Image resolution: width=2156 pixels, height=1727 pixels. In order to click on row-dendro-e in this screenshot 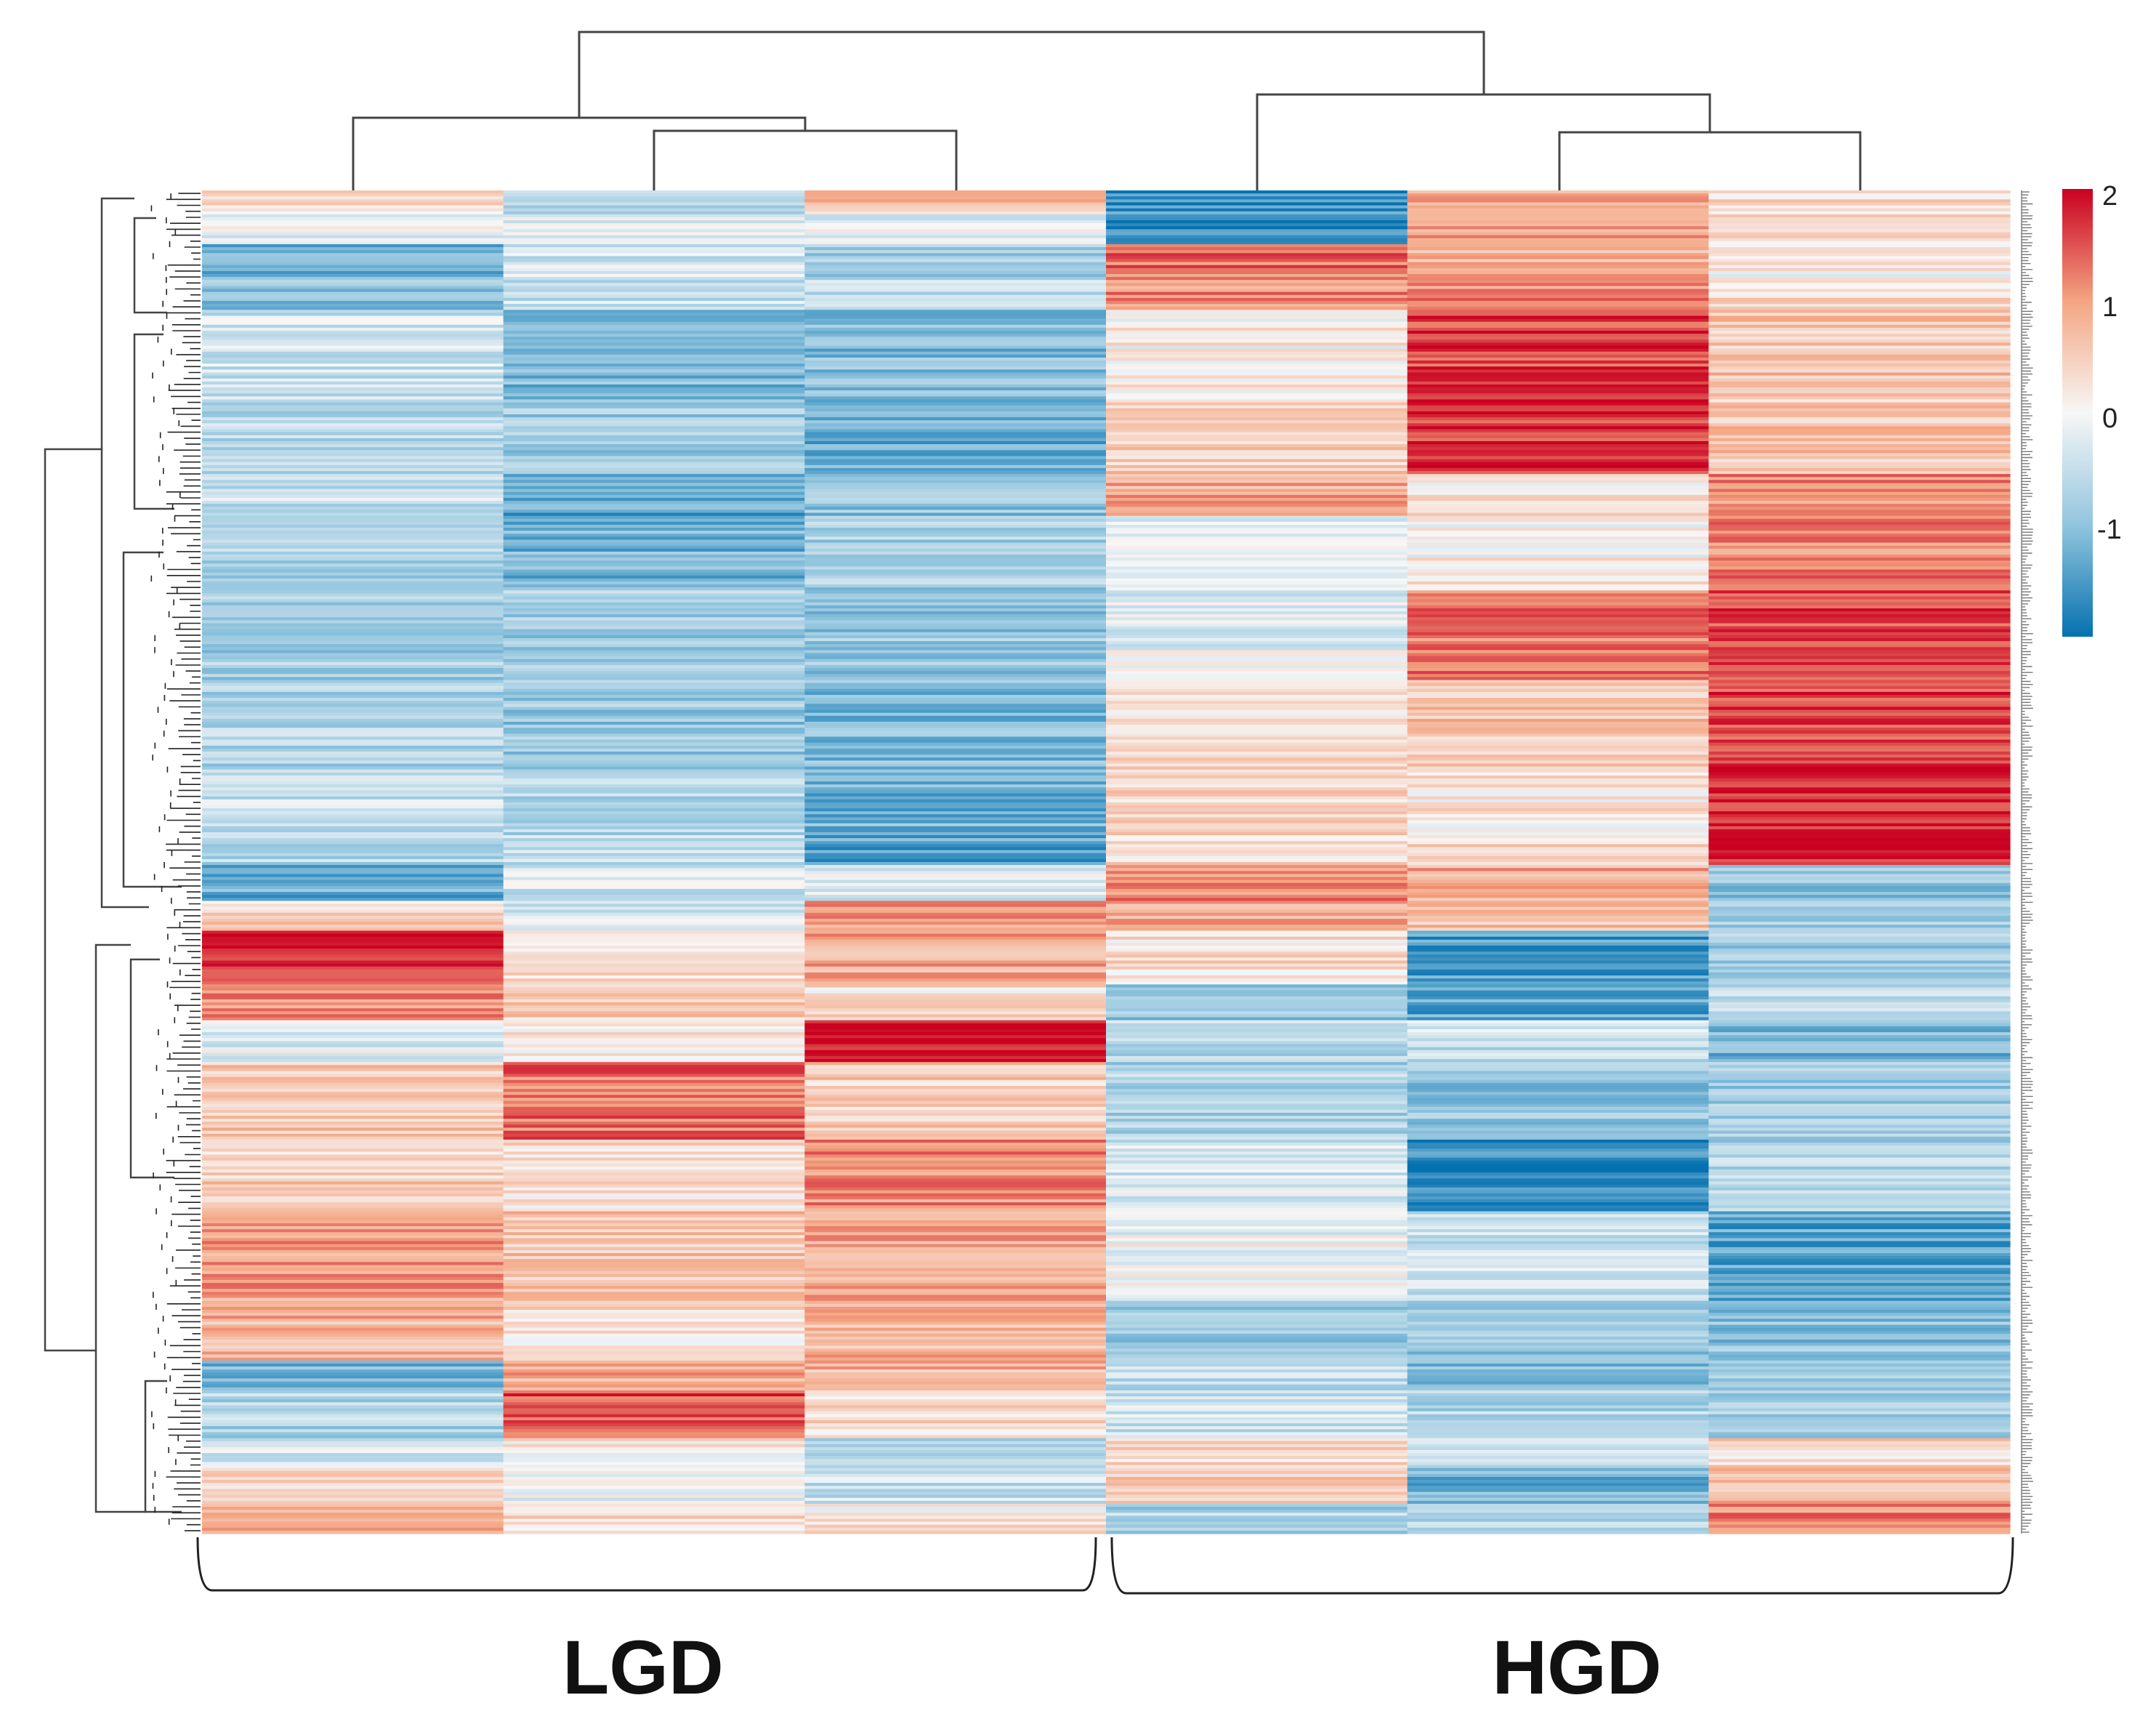, I will do `click(163, 1446)`.